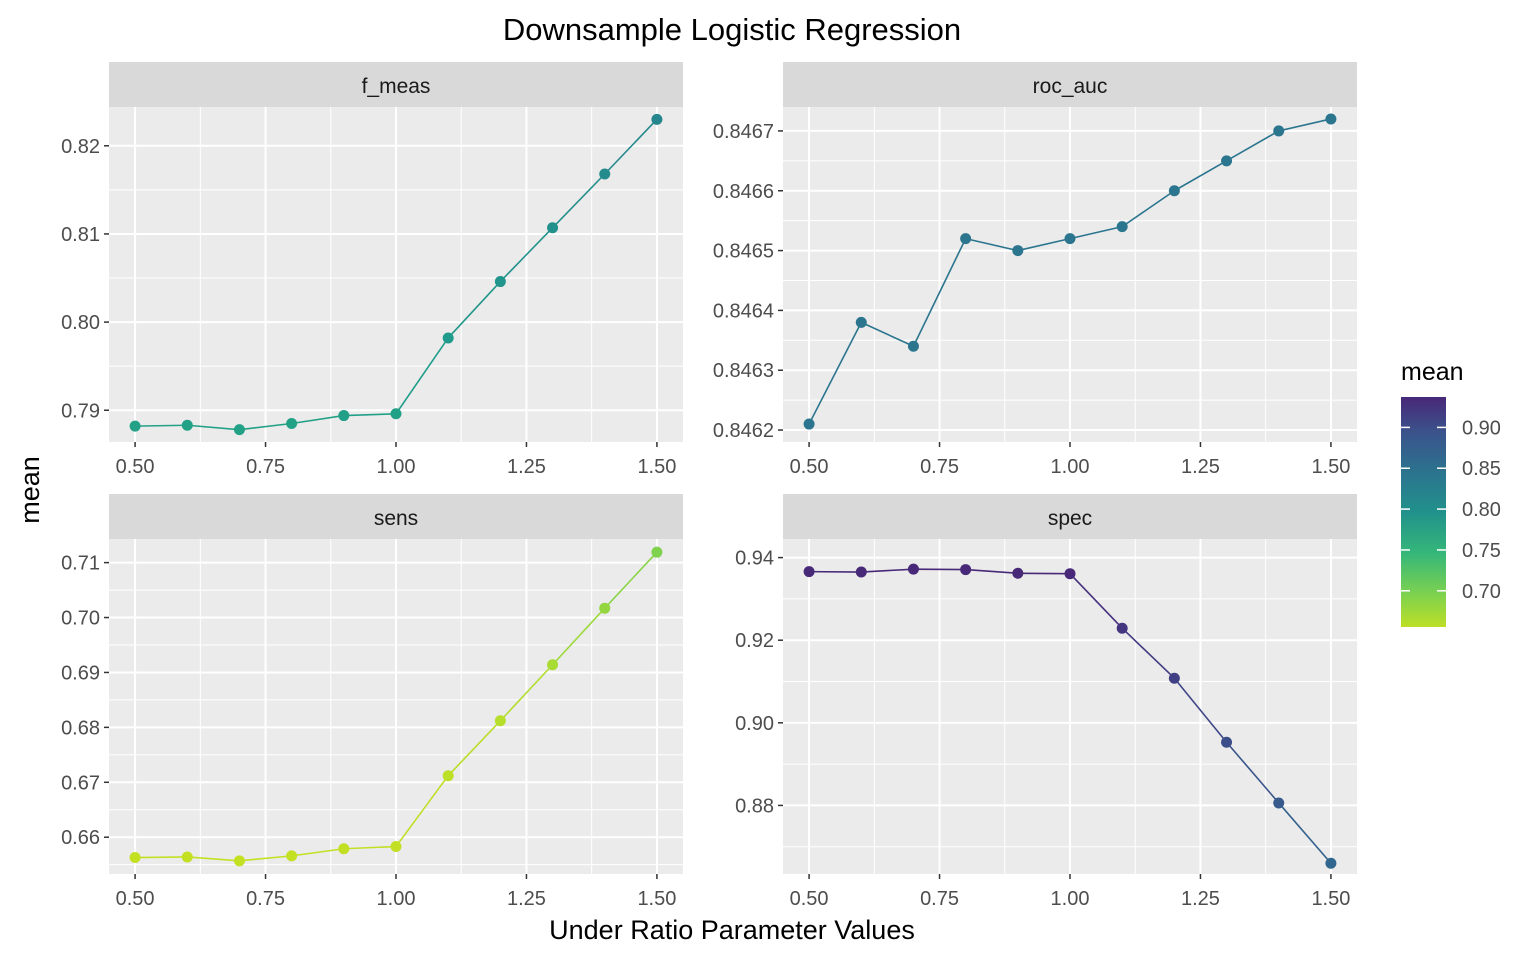 This screenshot has height=960, width=1536. What do you see at coordinates (1481, 428) in the screenshot?
I see `legend-tick-label: 0.90` at bounding box center [1481, 428].